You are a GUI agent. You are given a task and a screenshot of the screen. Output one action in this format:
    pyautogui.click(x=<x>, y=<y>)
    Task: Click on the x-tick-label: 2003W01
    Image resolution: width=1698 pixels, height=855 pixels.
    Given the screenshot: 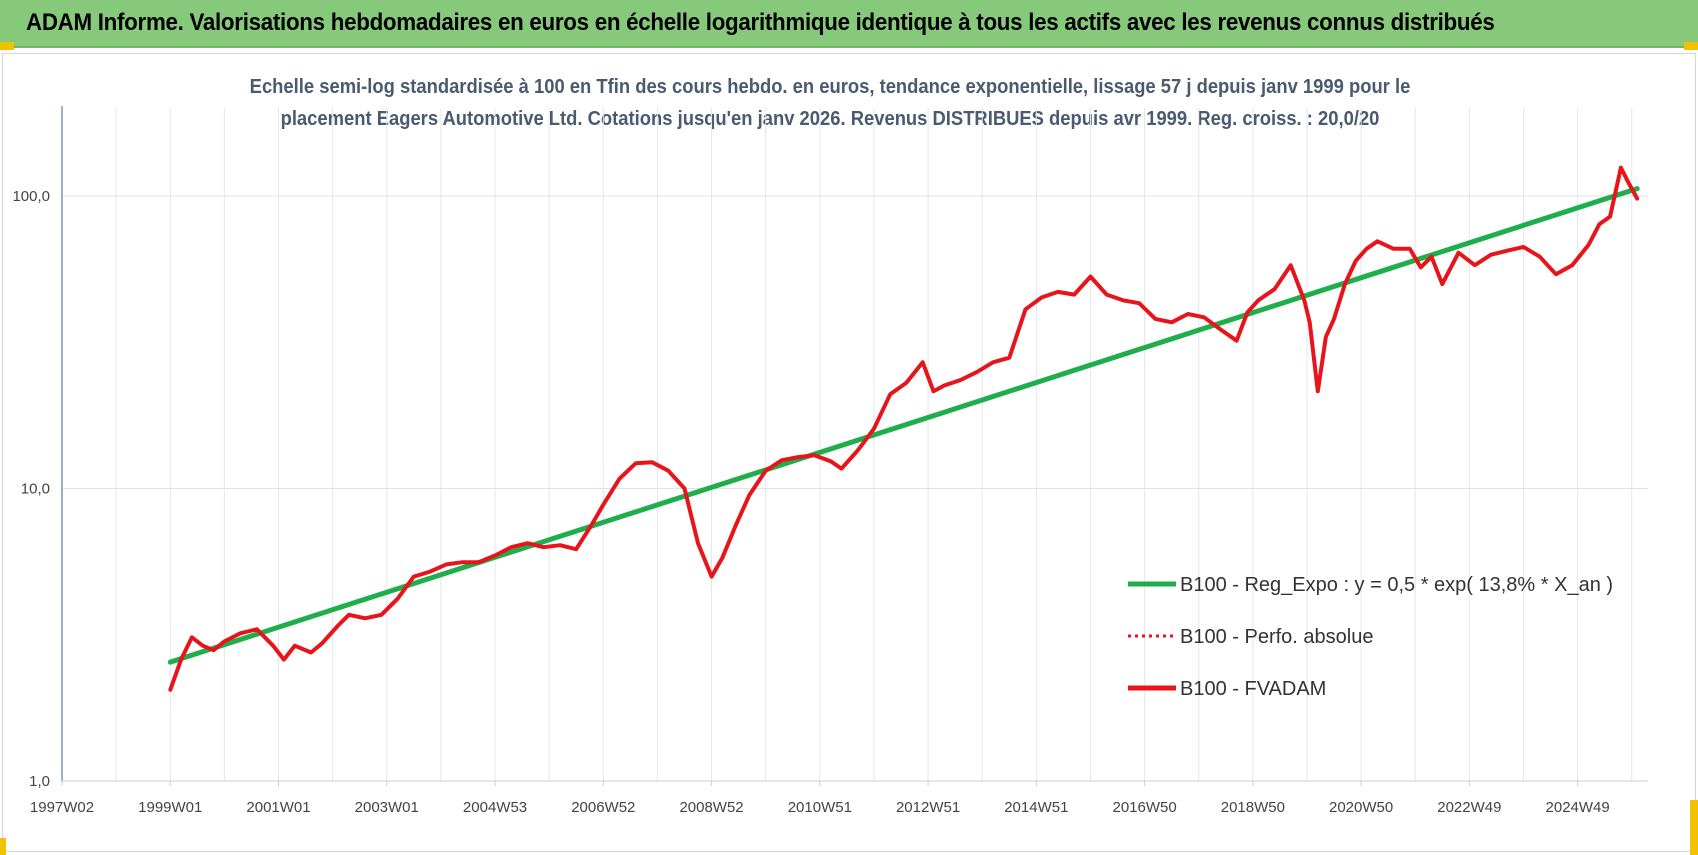 What is the action you would take?
    pyautogui.click(x=387, y=807)
    